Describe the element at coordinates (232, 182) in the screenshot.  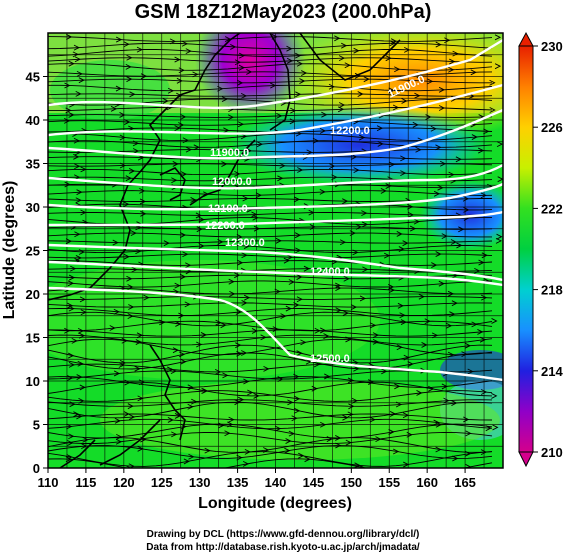
I see `contour-label: 12000.0` at that location.